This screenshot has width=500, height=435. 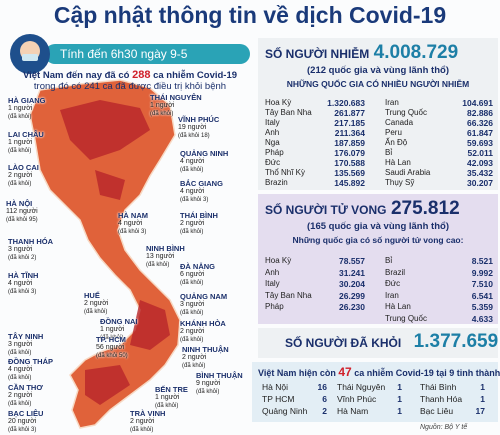 I want to click on country-value: 4.633, so click(x=482, y=318).